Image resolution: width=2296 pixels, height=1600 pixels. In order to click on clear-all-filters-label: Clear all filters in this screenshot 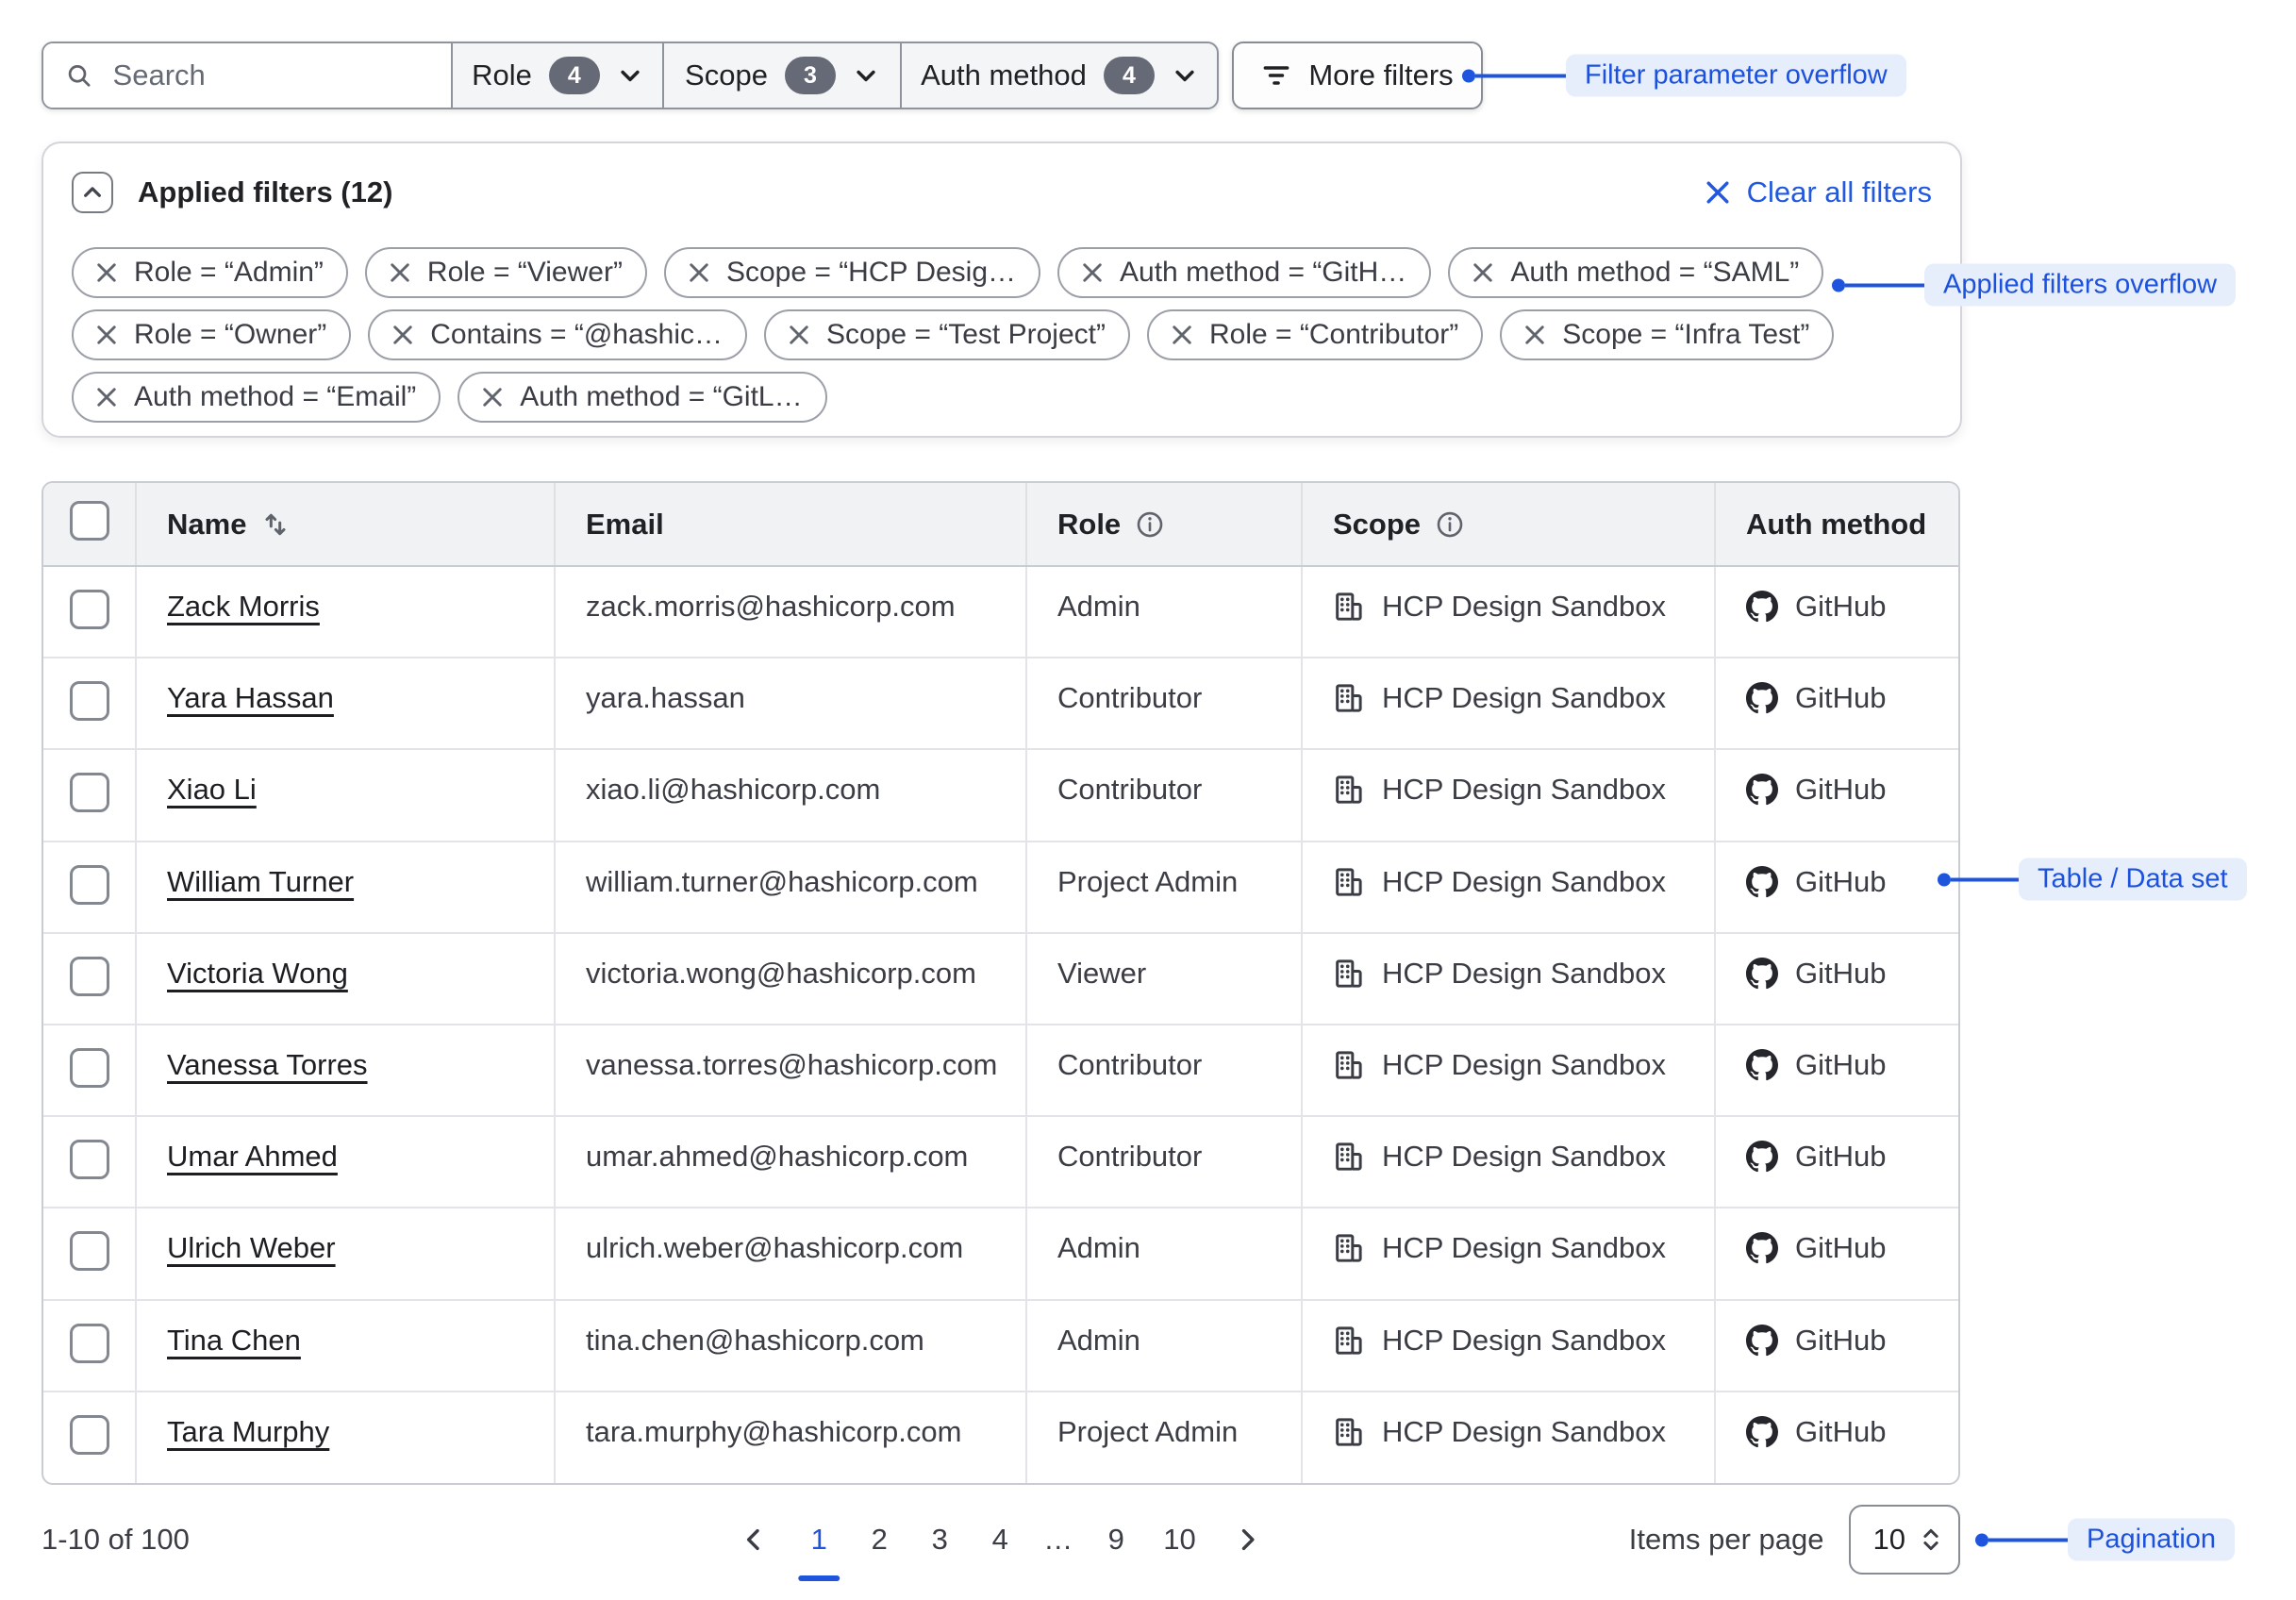, I will do `click(1839, 191)`.